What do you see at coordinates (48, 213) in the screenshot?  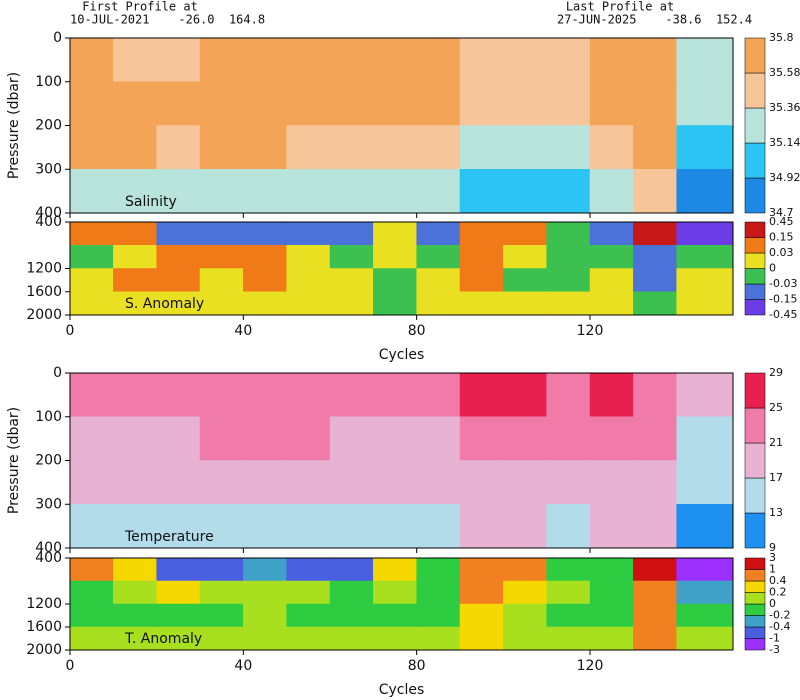 I see `y-tick-label: 400` at bounding box center [48, 213].